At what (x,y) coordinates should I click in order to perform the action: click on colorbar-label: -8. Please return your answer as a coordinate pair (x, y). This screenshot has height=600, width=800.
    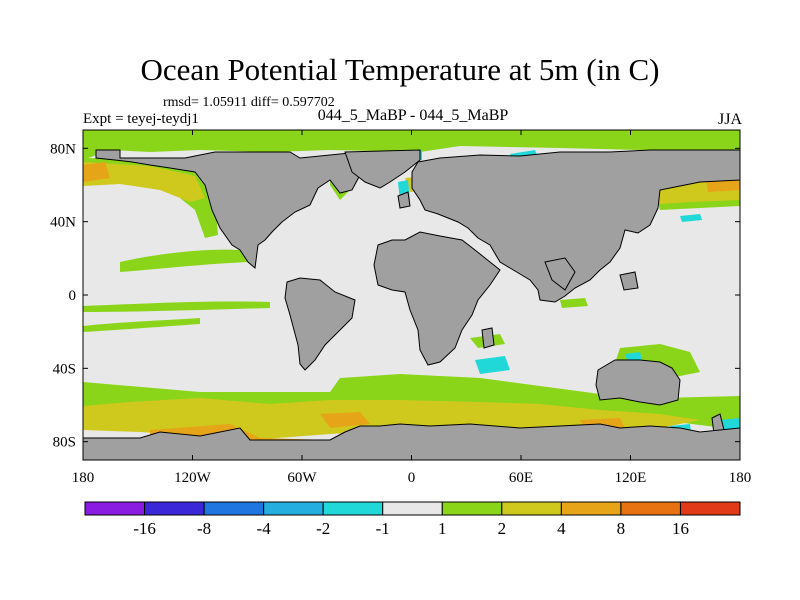
    Looking at the image, I should click on (204, 528).